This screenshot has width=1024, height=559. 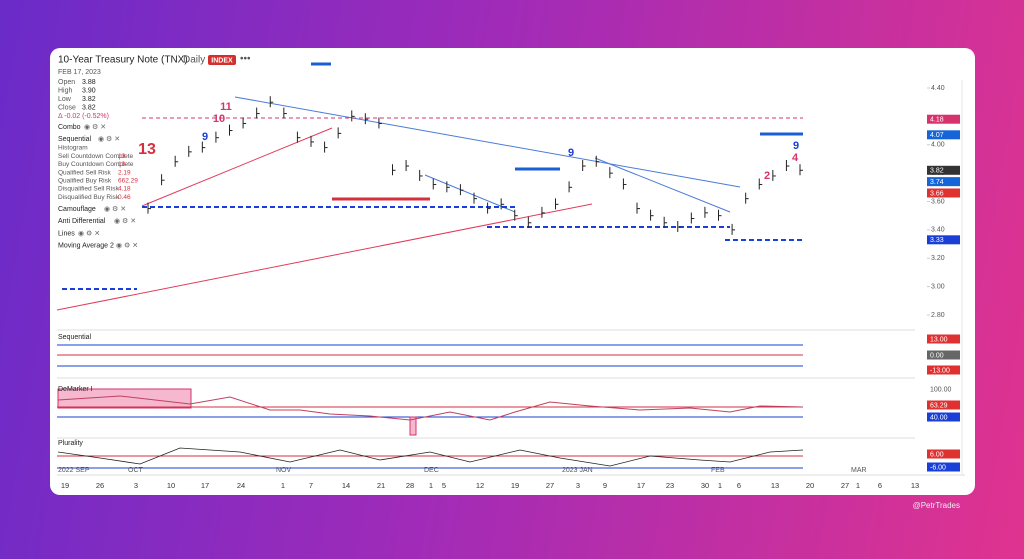 I want to click on setup-count: 13, so click(x=147, y=149).